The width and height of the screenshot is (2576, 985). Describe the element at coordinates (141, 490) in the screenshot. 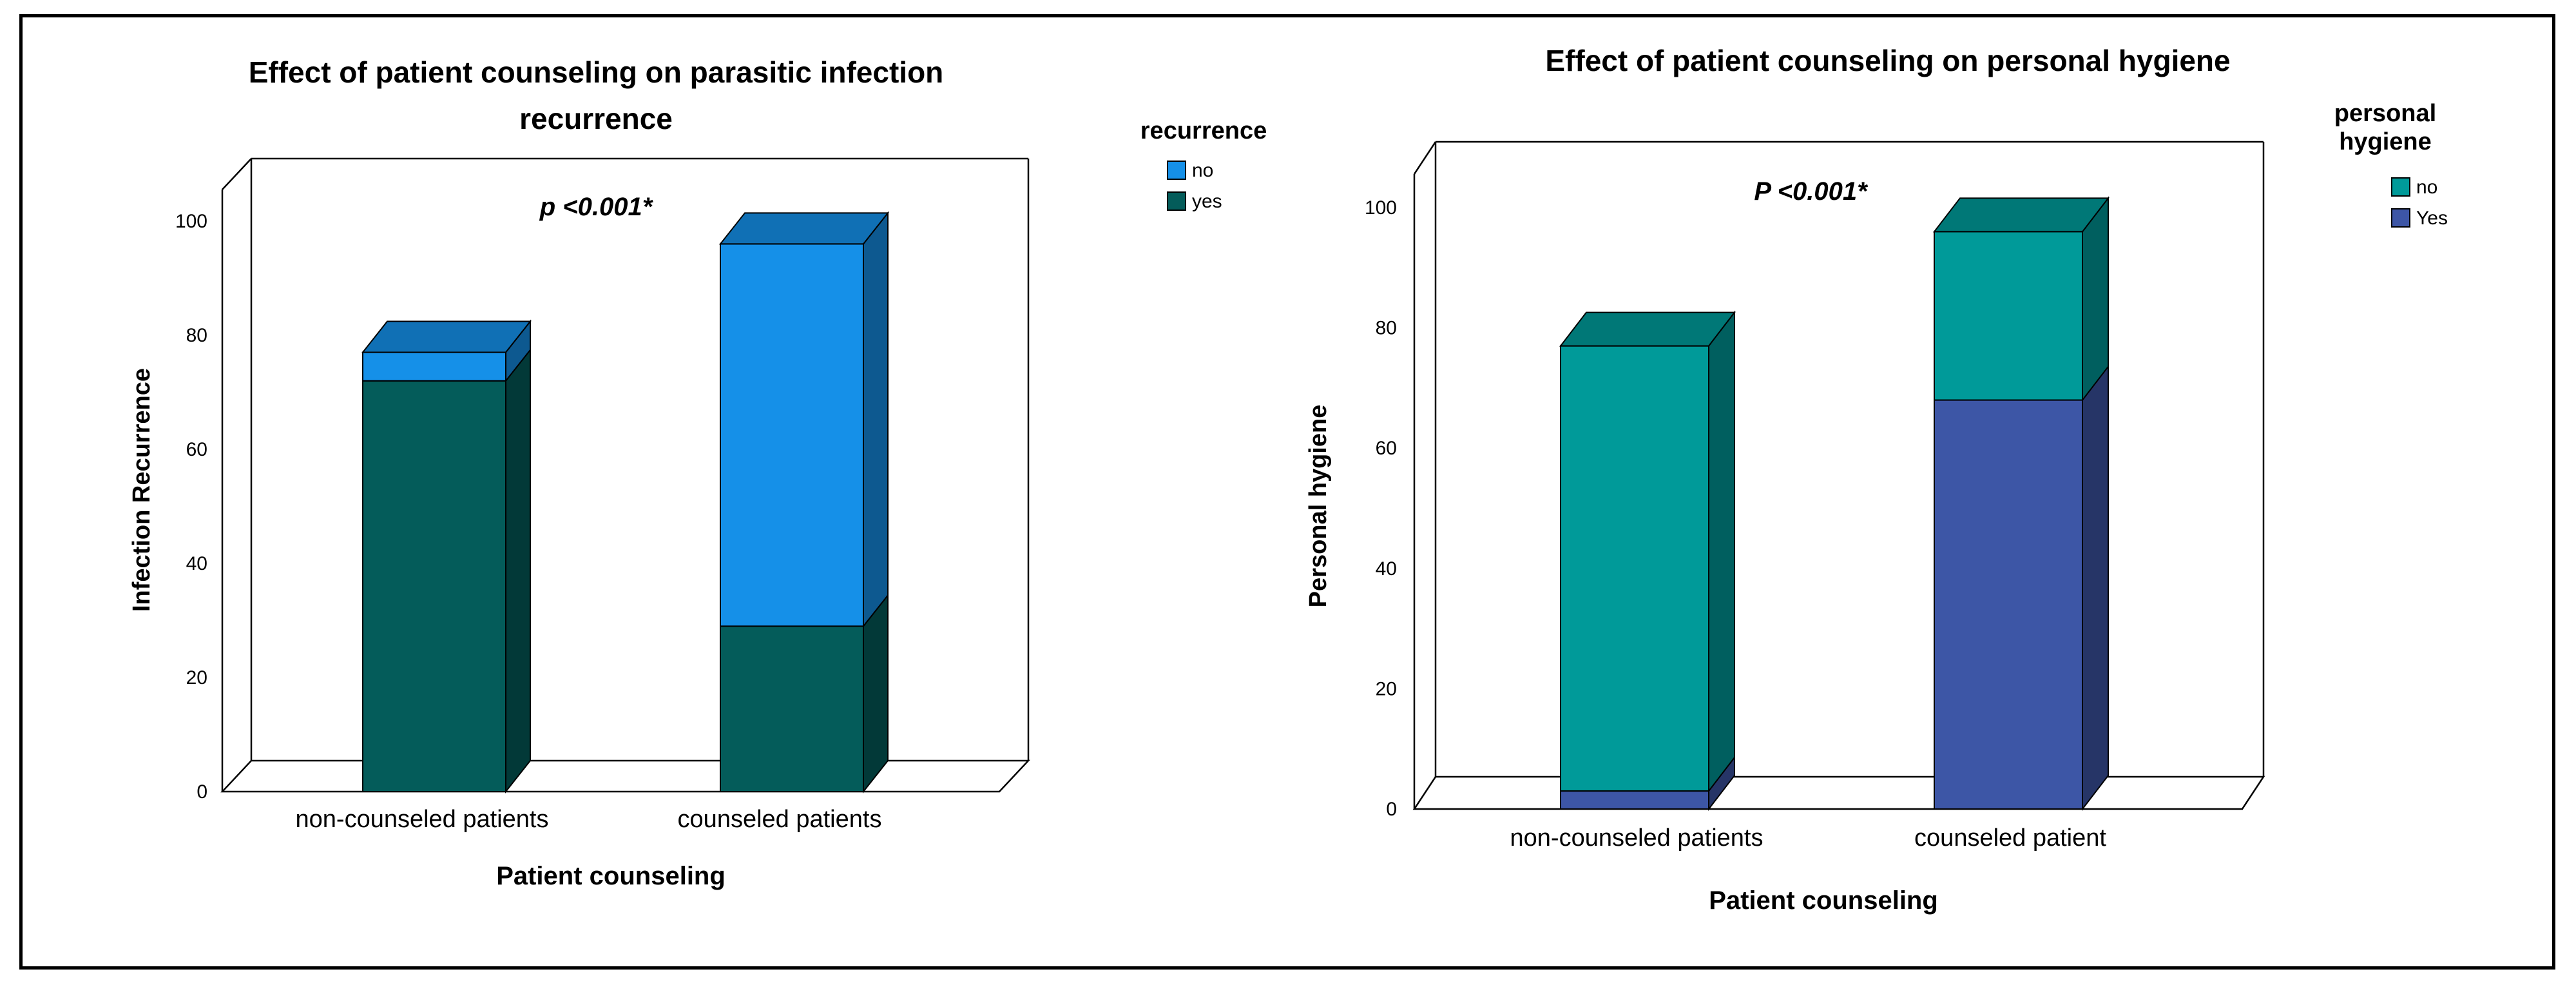

I see `y-axis-label: Infection Recurrence` at that location.